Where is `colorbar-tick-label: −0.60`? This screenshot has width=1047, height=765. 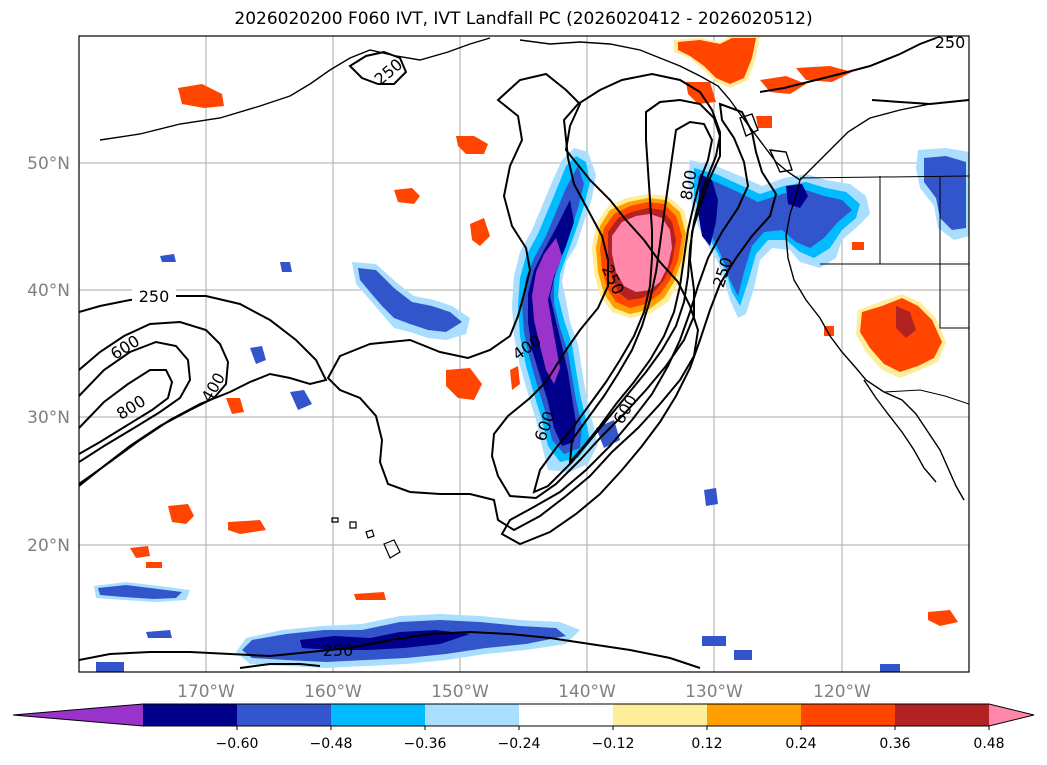 colorbar-tick-label: −0.60 is located at coordinates (237, 744).